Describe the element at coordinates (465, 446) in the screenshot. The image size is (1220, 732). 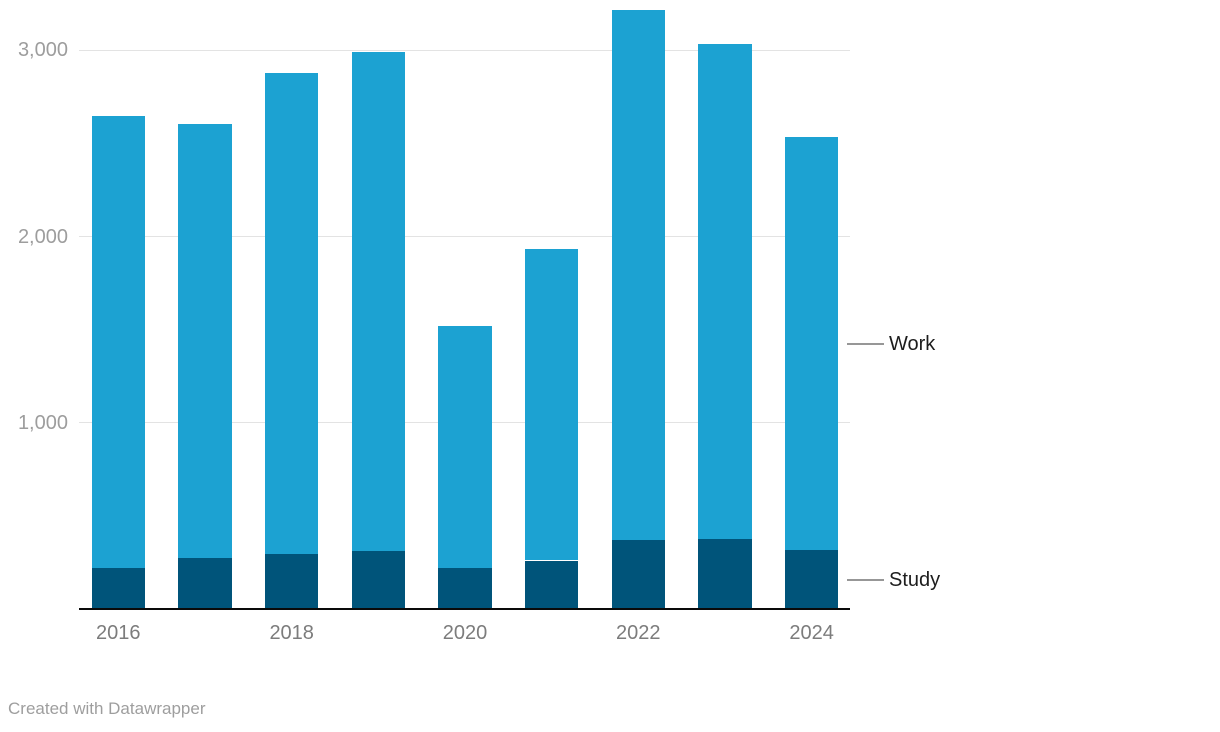
I see `bar-2020-work` at that location.